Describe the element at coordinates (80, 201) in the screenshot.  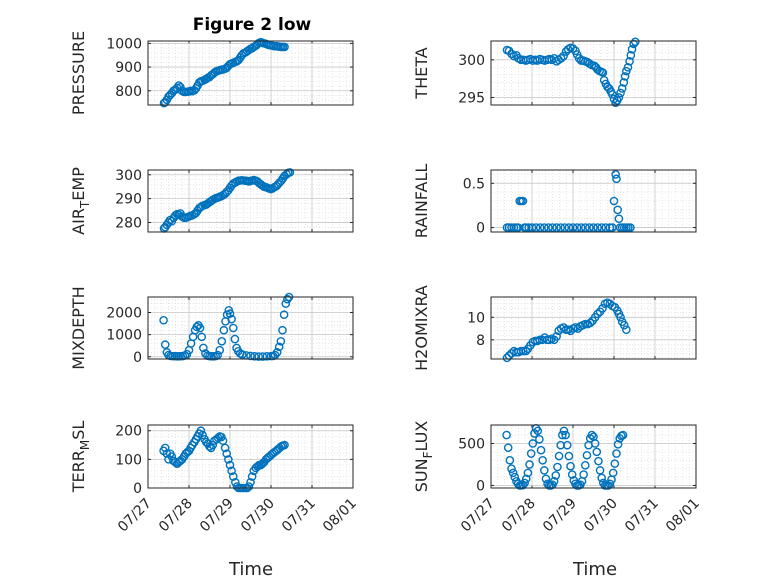
I see `y-axis-label: AIRTEMP` at that location.